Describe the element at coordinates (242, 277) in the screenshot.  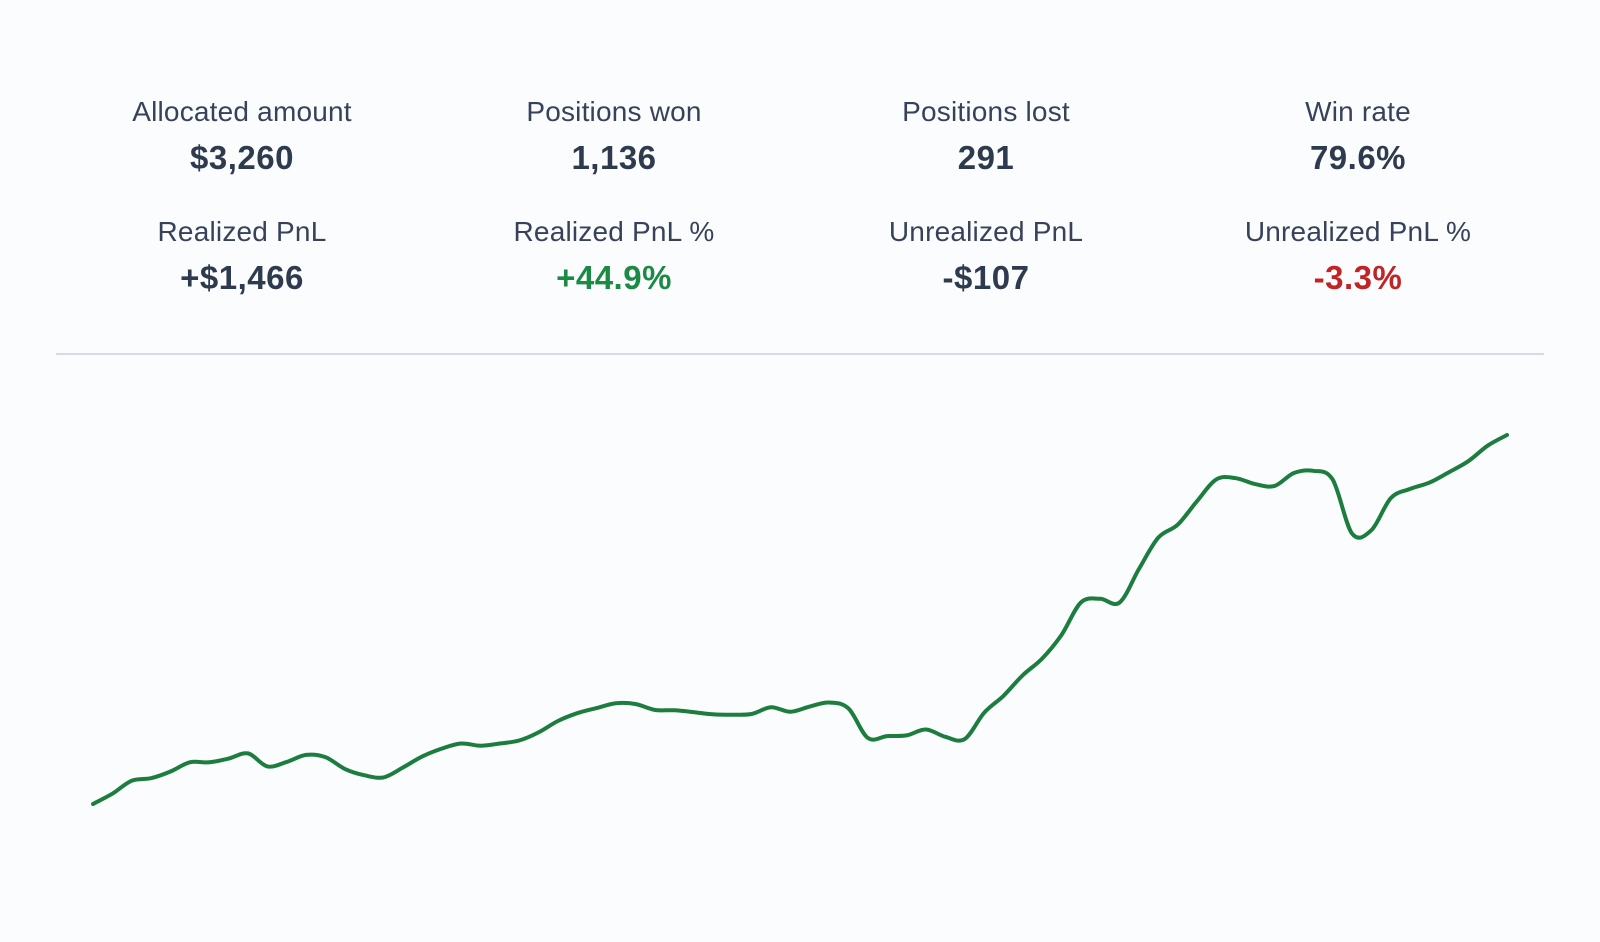
I see `stat-value: +$1,466` at that location.